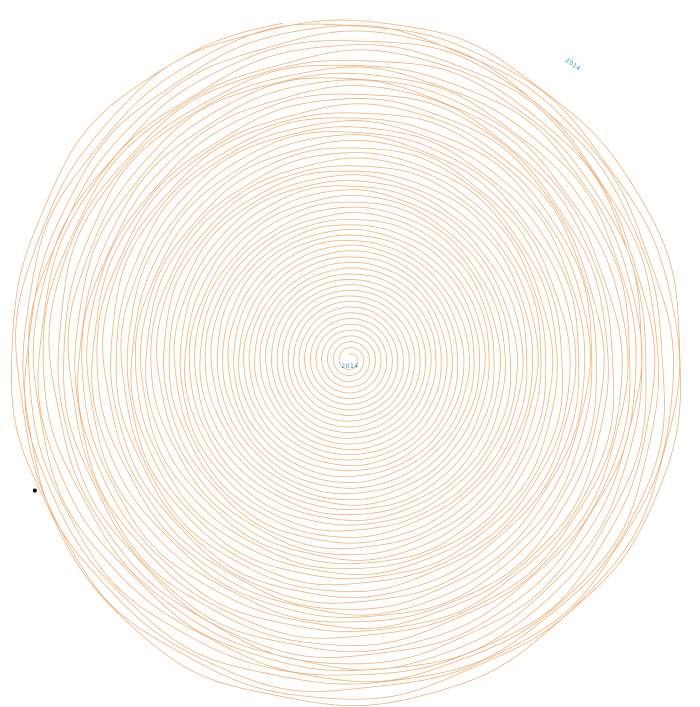 Image resolution: width=700 pixels, height=707 pixels. What do you see at coordinates (573, 65) in the screenshot?
I see `end-year-label: 2014` at bounding box center [573, 65].